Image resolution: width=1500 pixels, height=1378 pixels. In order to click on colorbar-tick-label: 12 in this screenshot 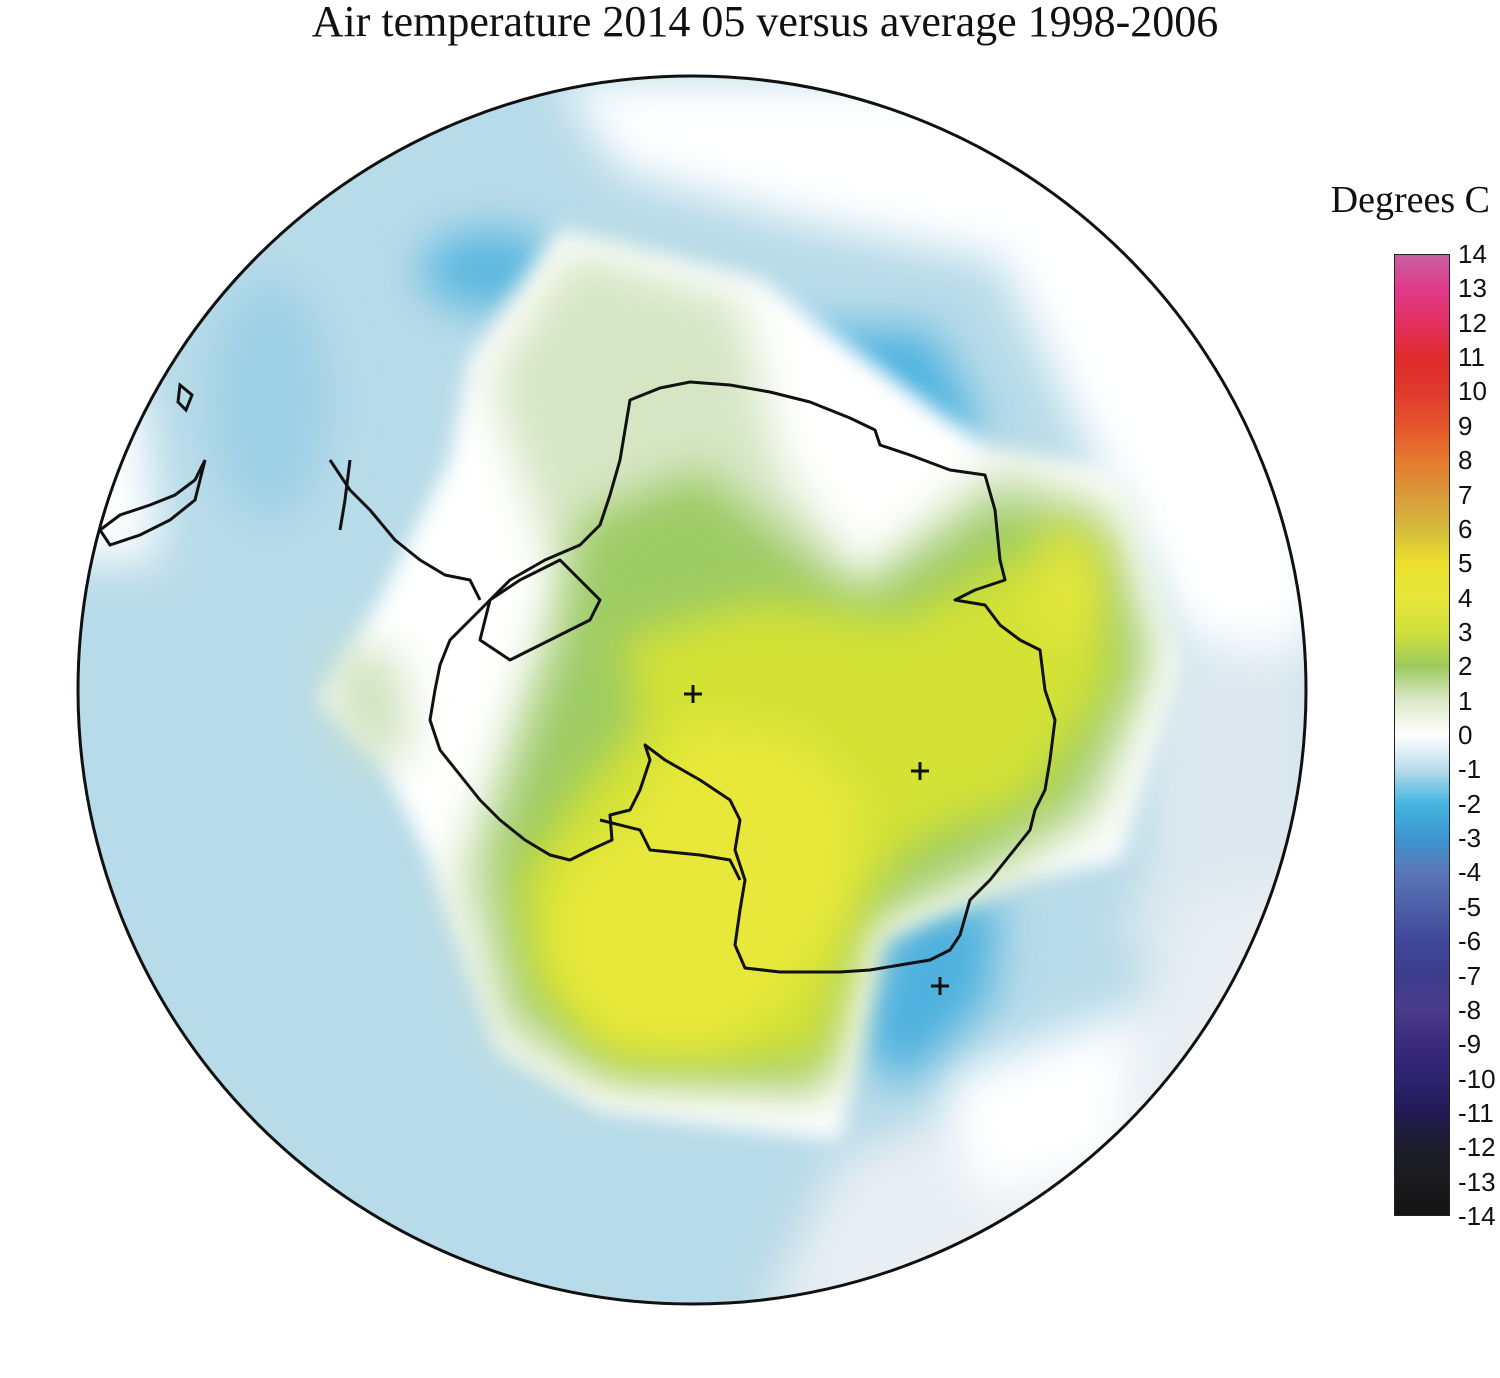, I will do `click(1472, 322)`.